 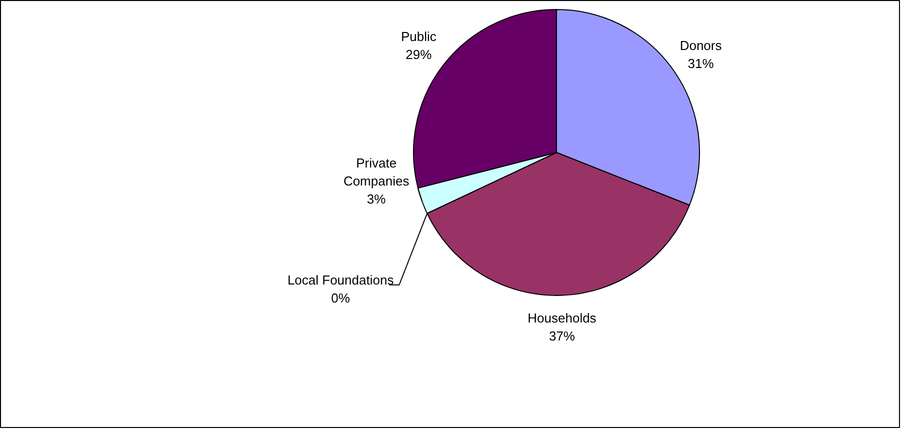 What do you see at coordinates (419, 54) in the screenshot?
I see `data-label: 29%` at bounding box center [419, 54].